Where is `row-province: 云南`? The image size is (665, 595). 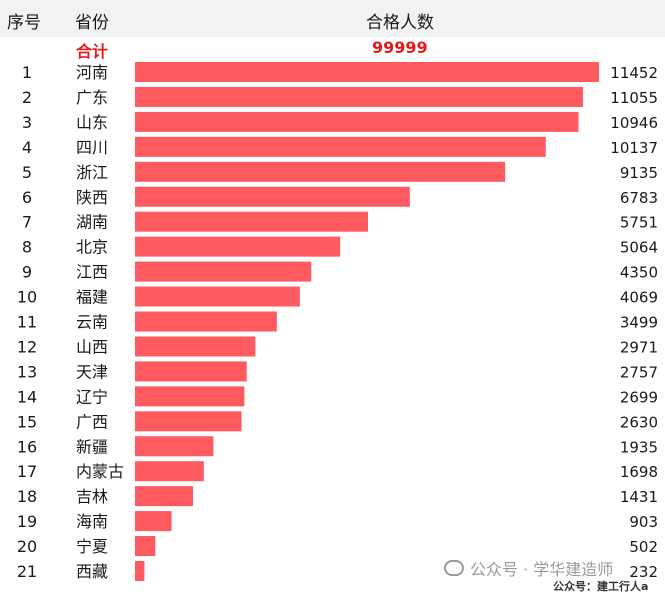
row-province: 云南 is located at coordinates (92, 322).